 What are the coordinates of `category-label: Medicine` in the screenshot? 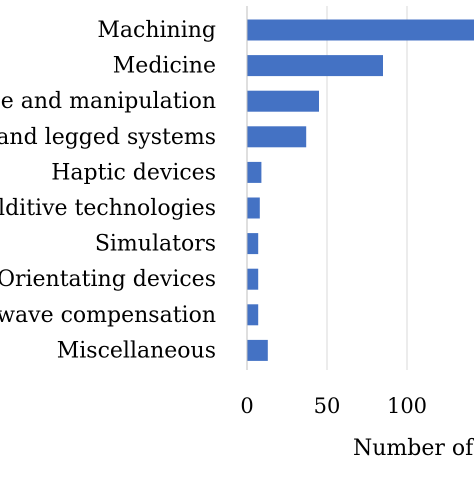 It's located at (164, 66).